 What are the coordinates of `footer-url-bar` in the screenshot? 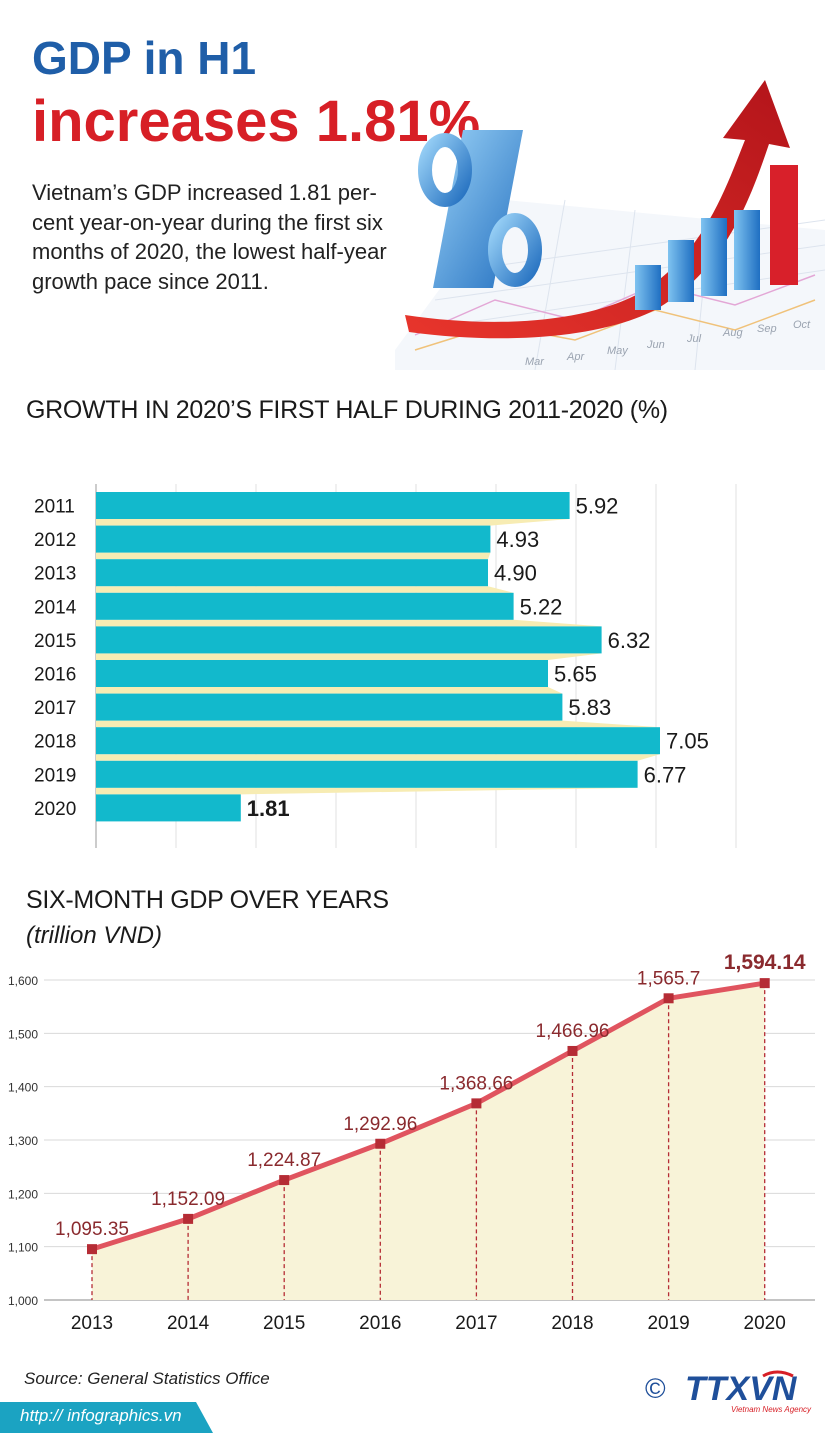 It's located at (106, 1417).